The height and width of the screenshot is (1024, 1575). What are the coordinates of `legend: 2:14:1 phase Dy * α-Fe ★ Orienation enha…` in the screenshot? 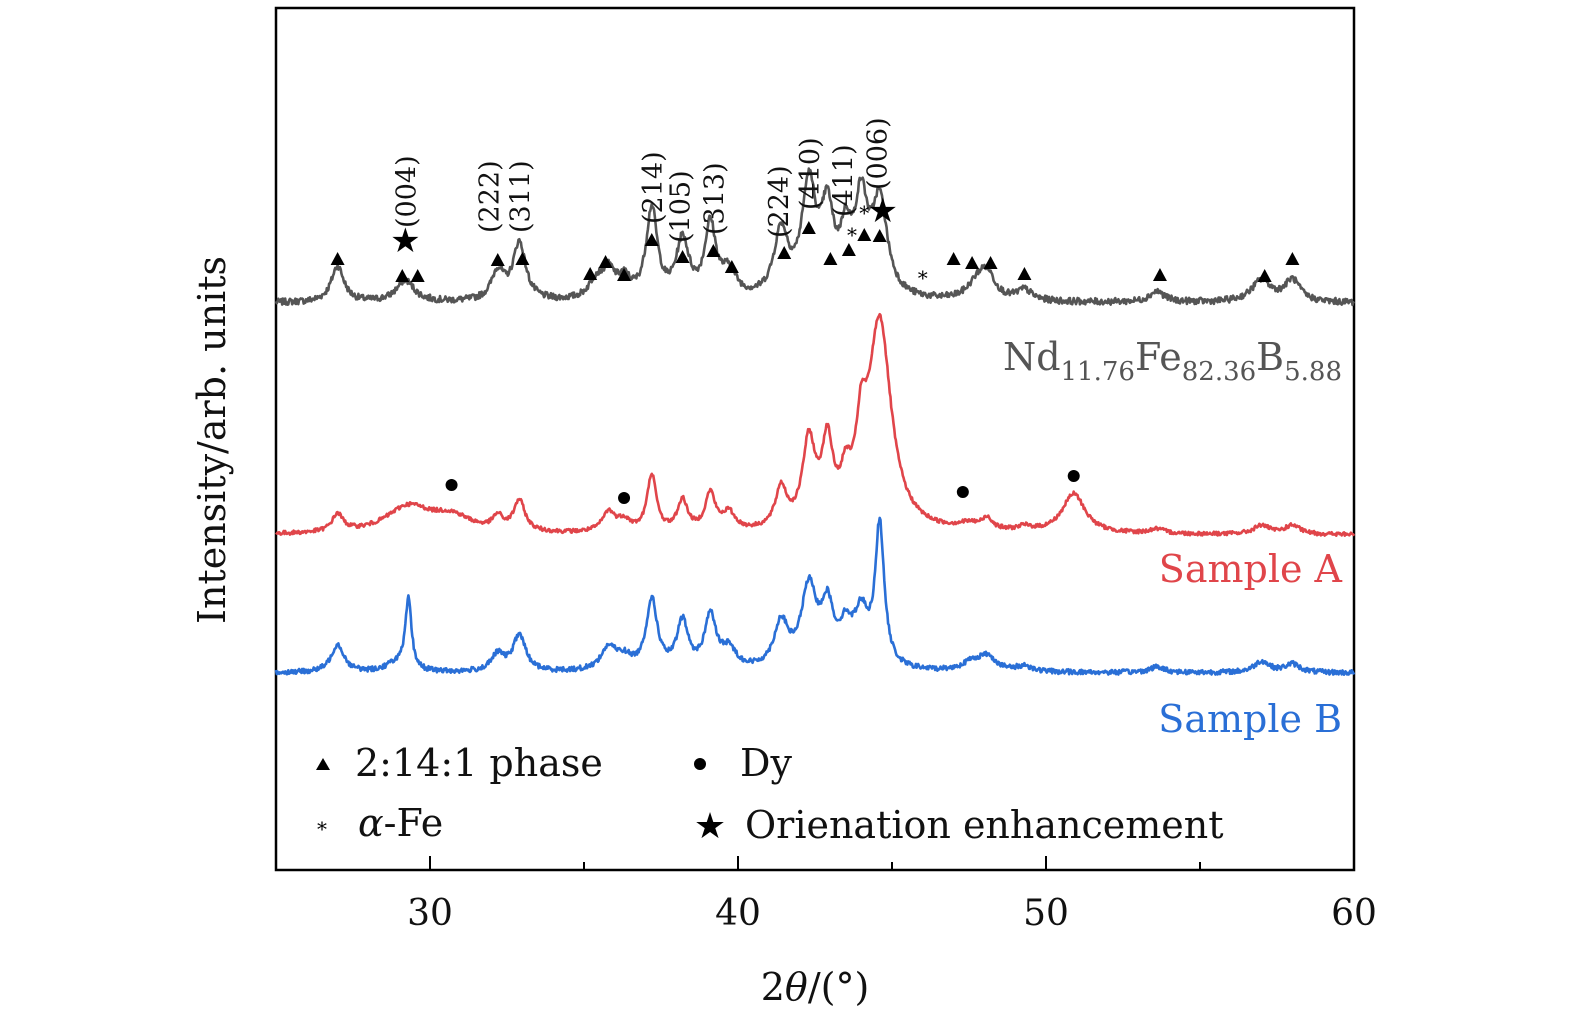 It's located at (770, 794).